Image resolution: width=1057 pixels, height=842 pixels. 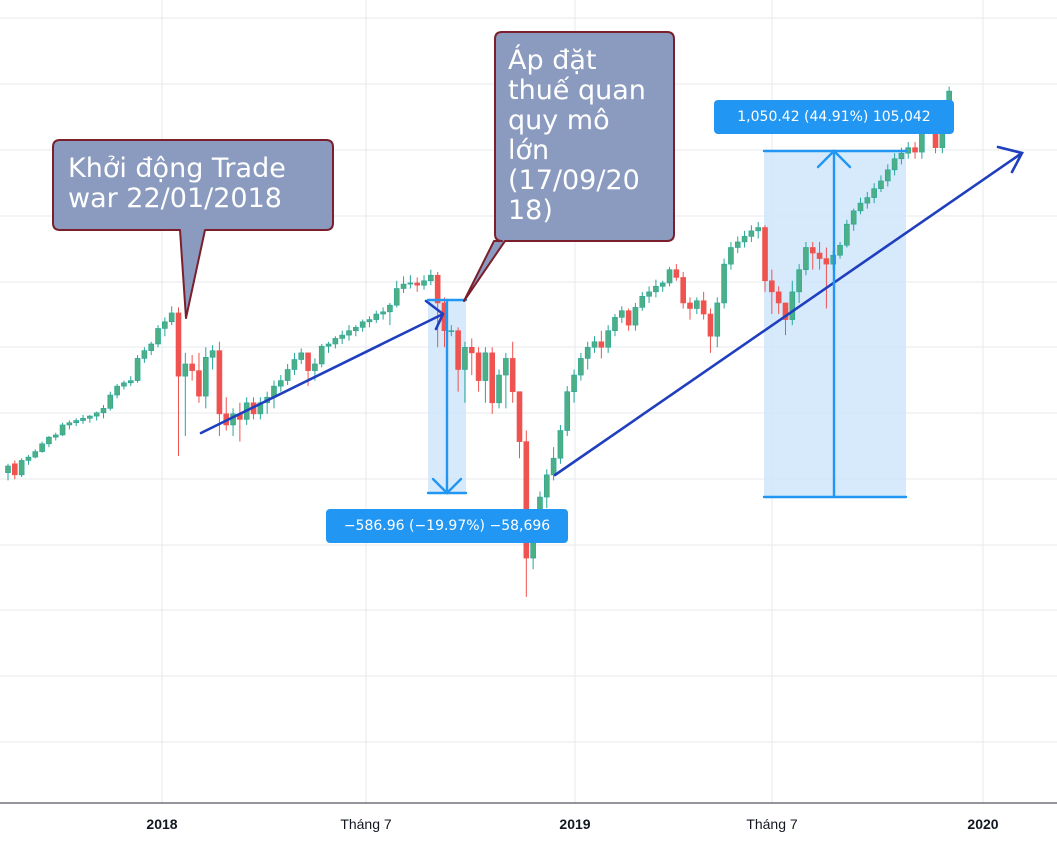 What do you see at coordinates (575, 824) in the screenshot?
I see `x-tick-label: 2019` at bounding box center [575, 824].